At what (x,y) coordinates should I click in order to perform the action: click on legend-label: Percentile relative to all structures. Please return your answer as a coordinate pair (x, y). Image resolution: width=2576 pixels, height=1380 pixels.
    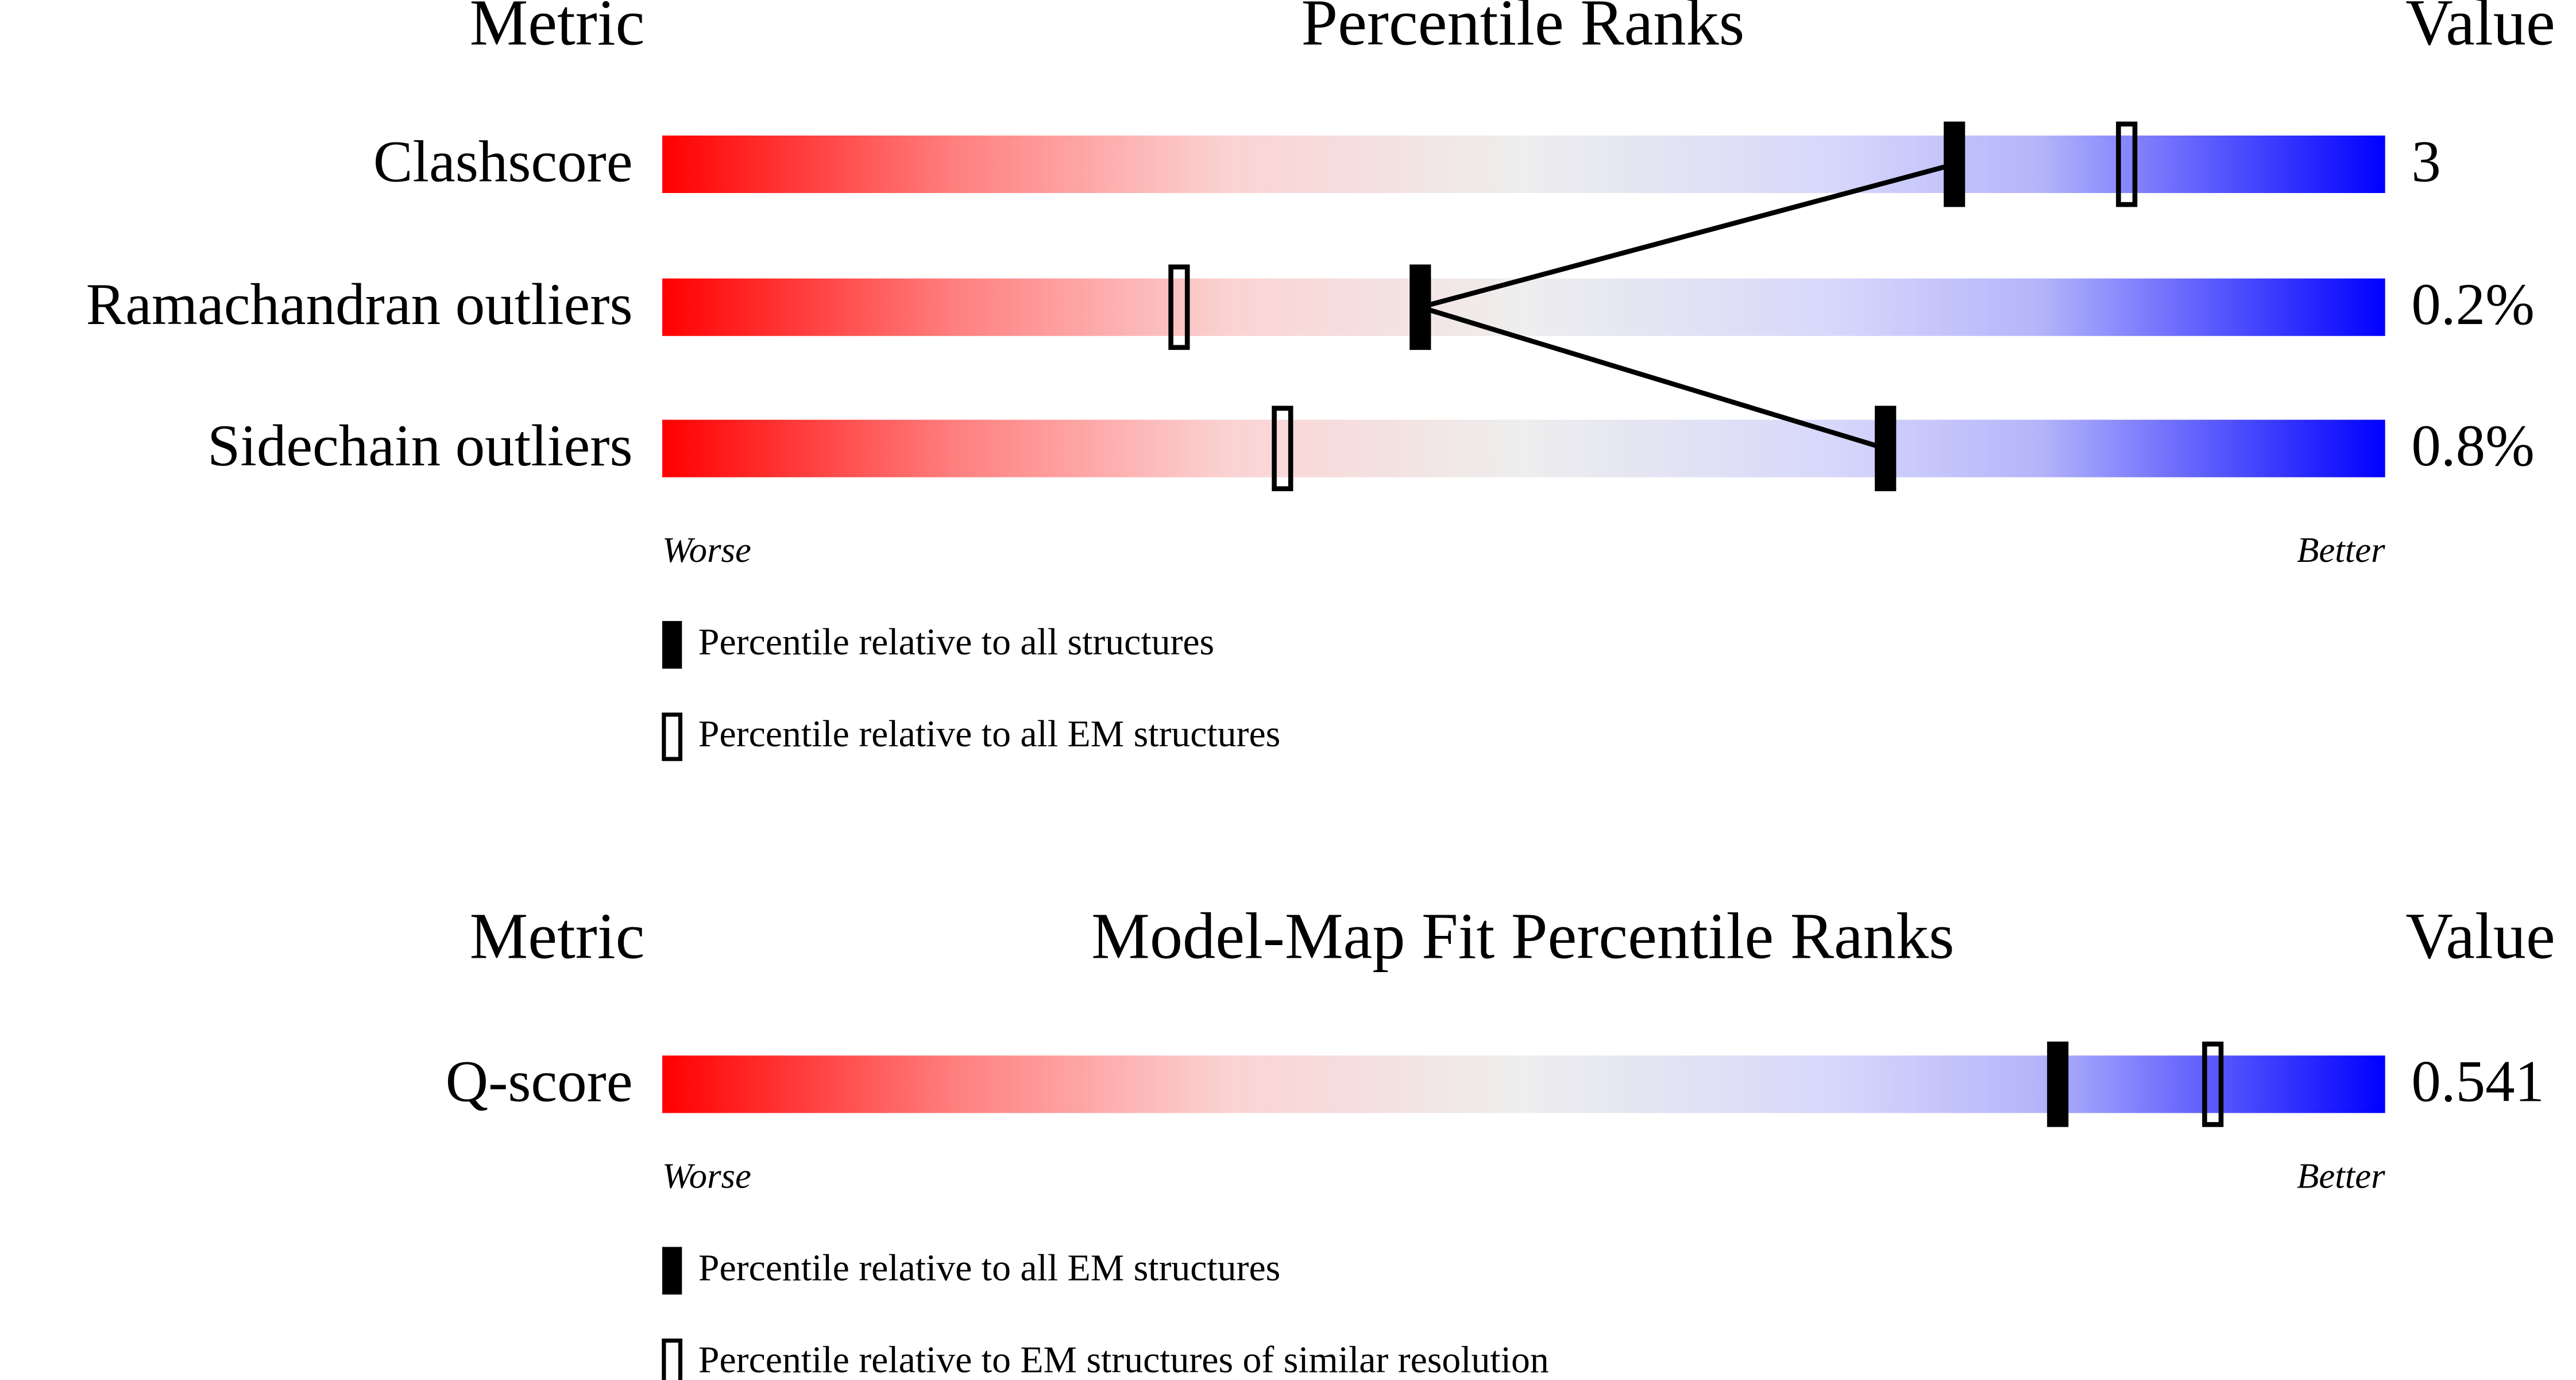
    Looking at the image, I should click on (956, 642).